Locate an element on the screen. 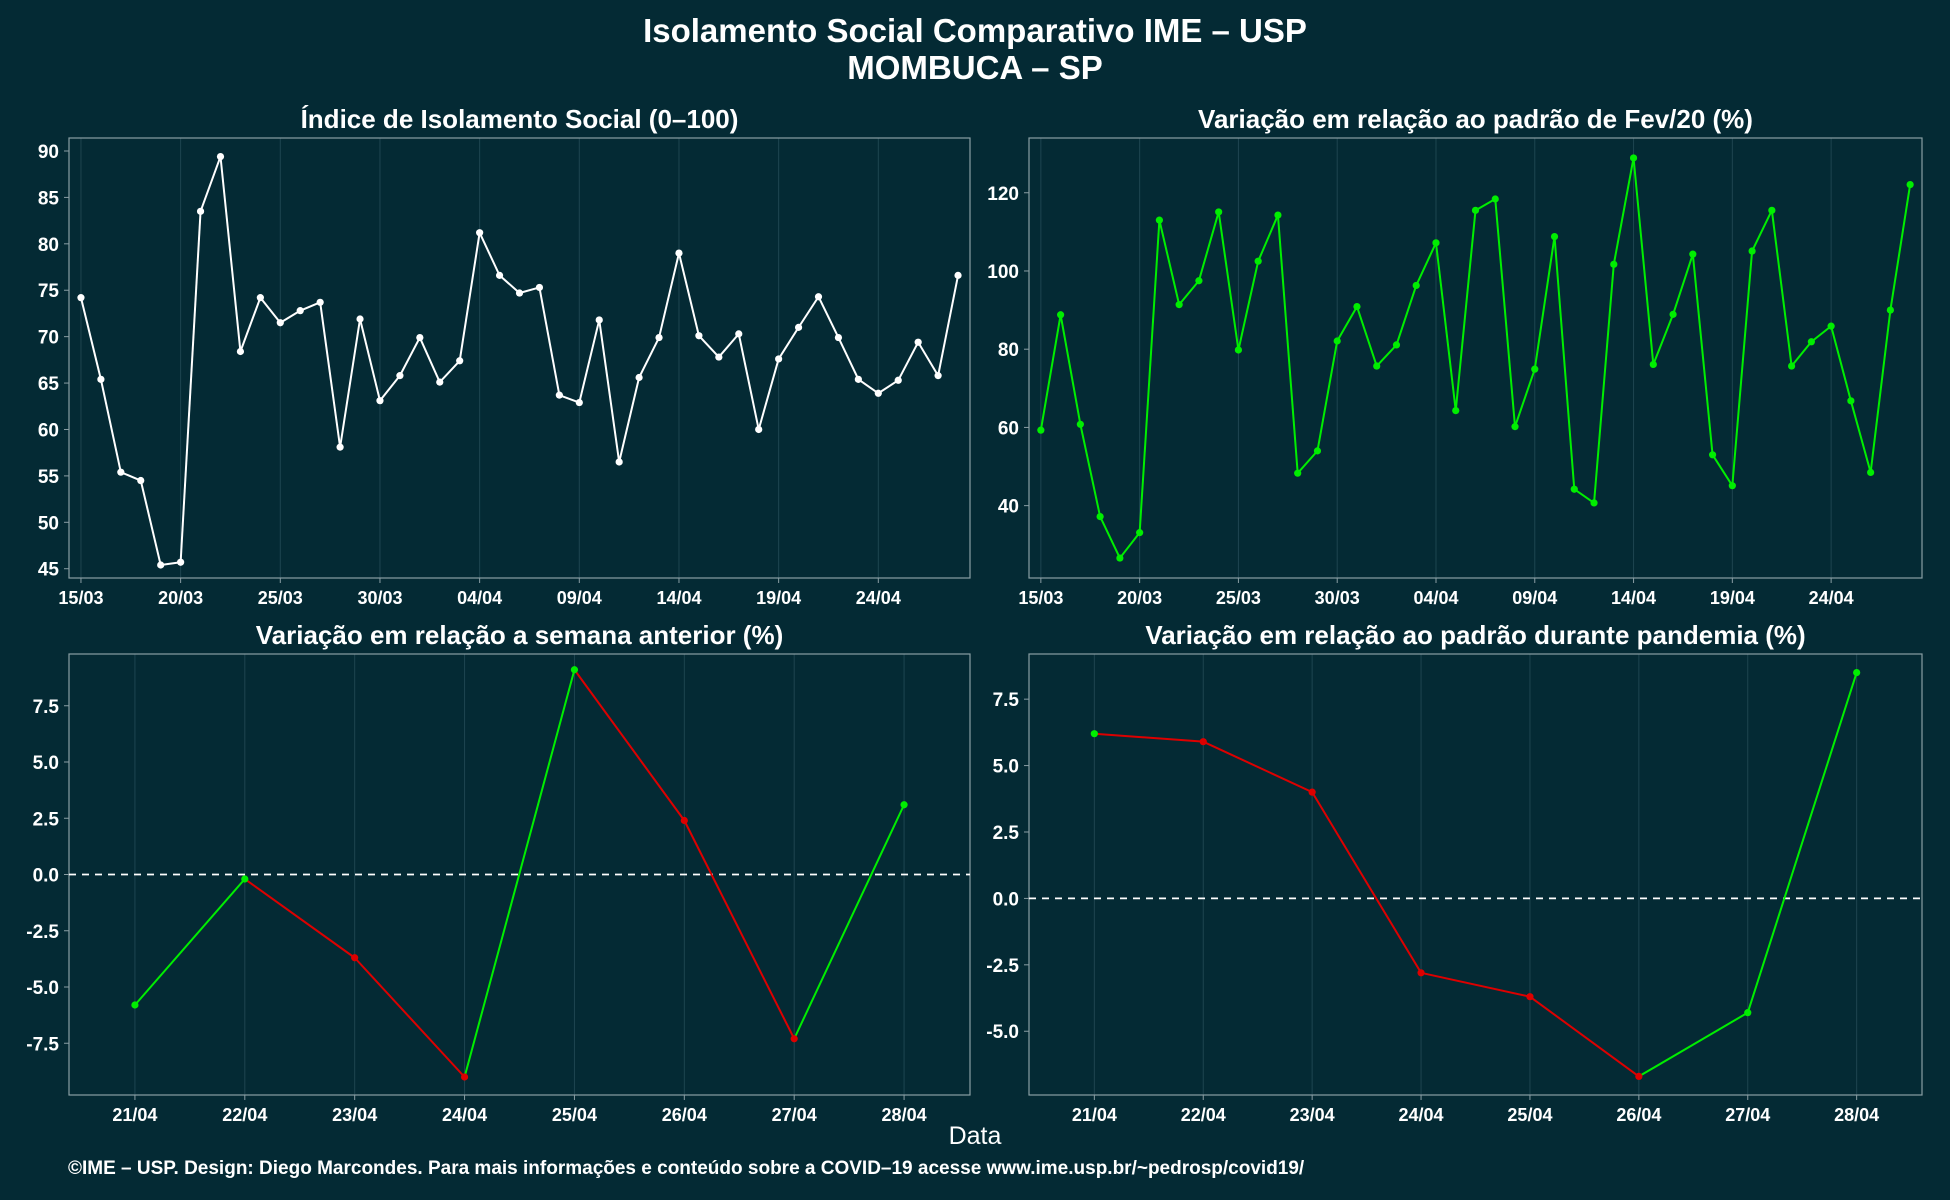  x-tick-label: 21/04 is located at coordinates (134, 1115).